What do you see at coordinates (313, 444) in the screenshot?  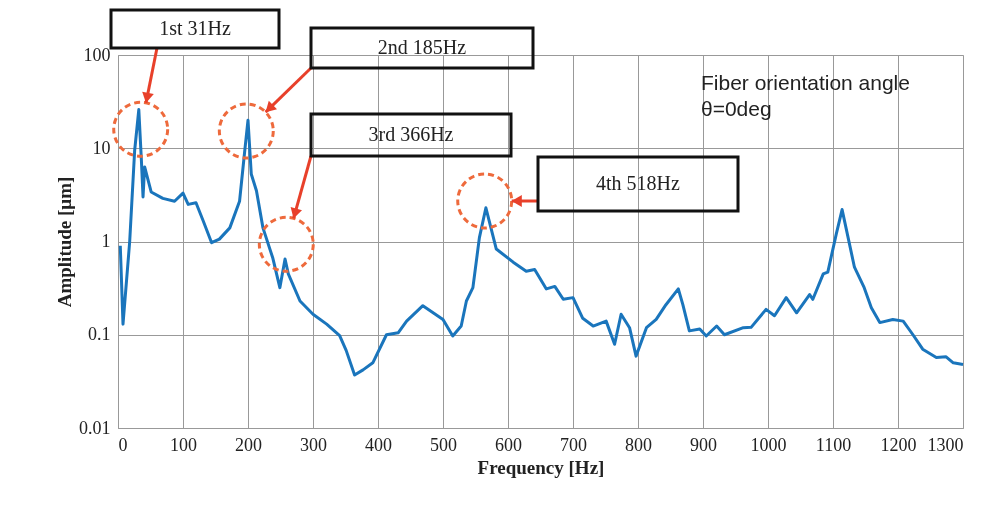 I see `x-tick-label: 300` at bounding box center [313, 444].